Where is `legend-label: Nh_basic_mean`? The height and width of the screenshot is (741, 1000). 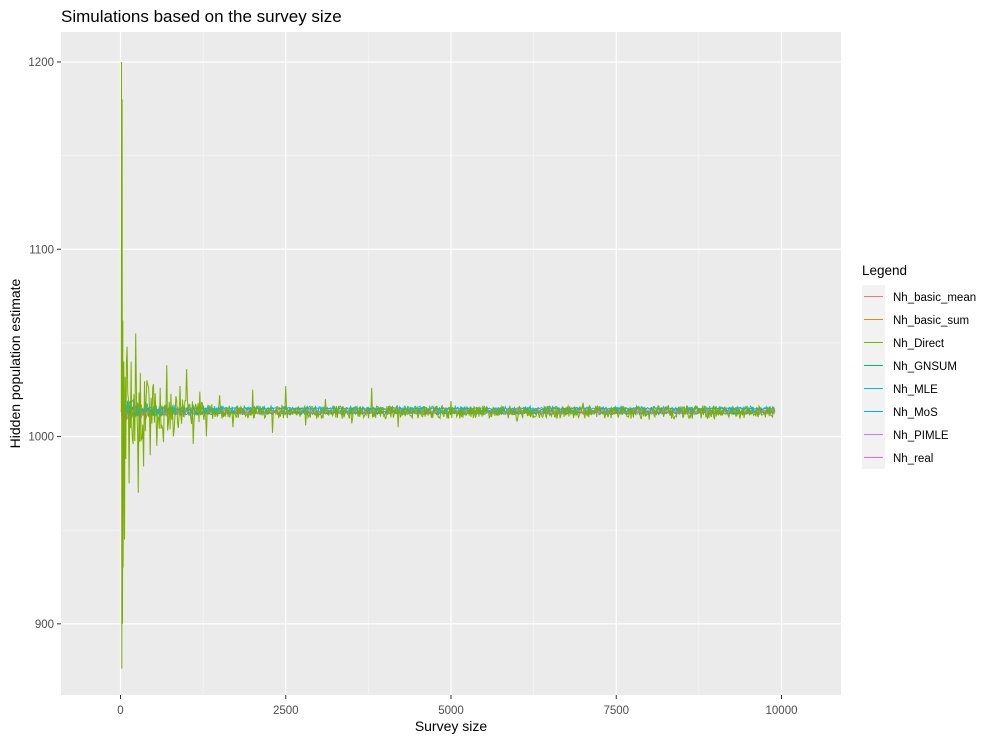 legend-label: Nh_basic_mean is located at coordinates (934, 298).